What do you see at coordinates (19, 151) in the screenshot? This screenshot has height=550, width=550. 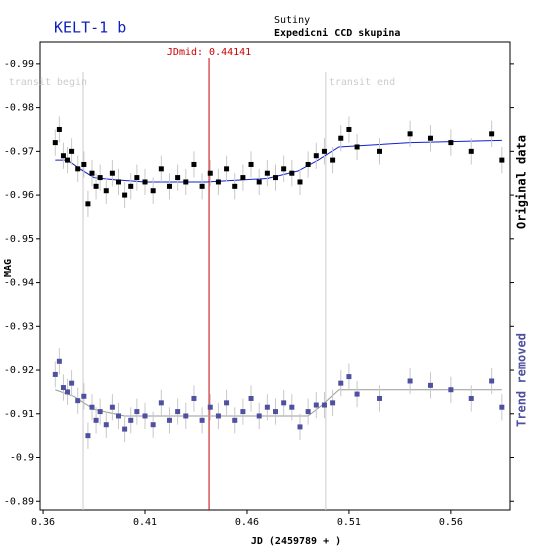 I see `y-tick-label: -0.97` at bounding box center [19, 151].